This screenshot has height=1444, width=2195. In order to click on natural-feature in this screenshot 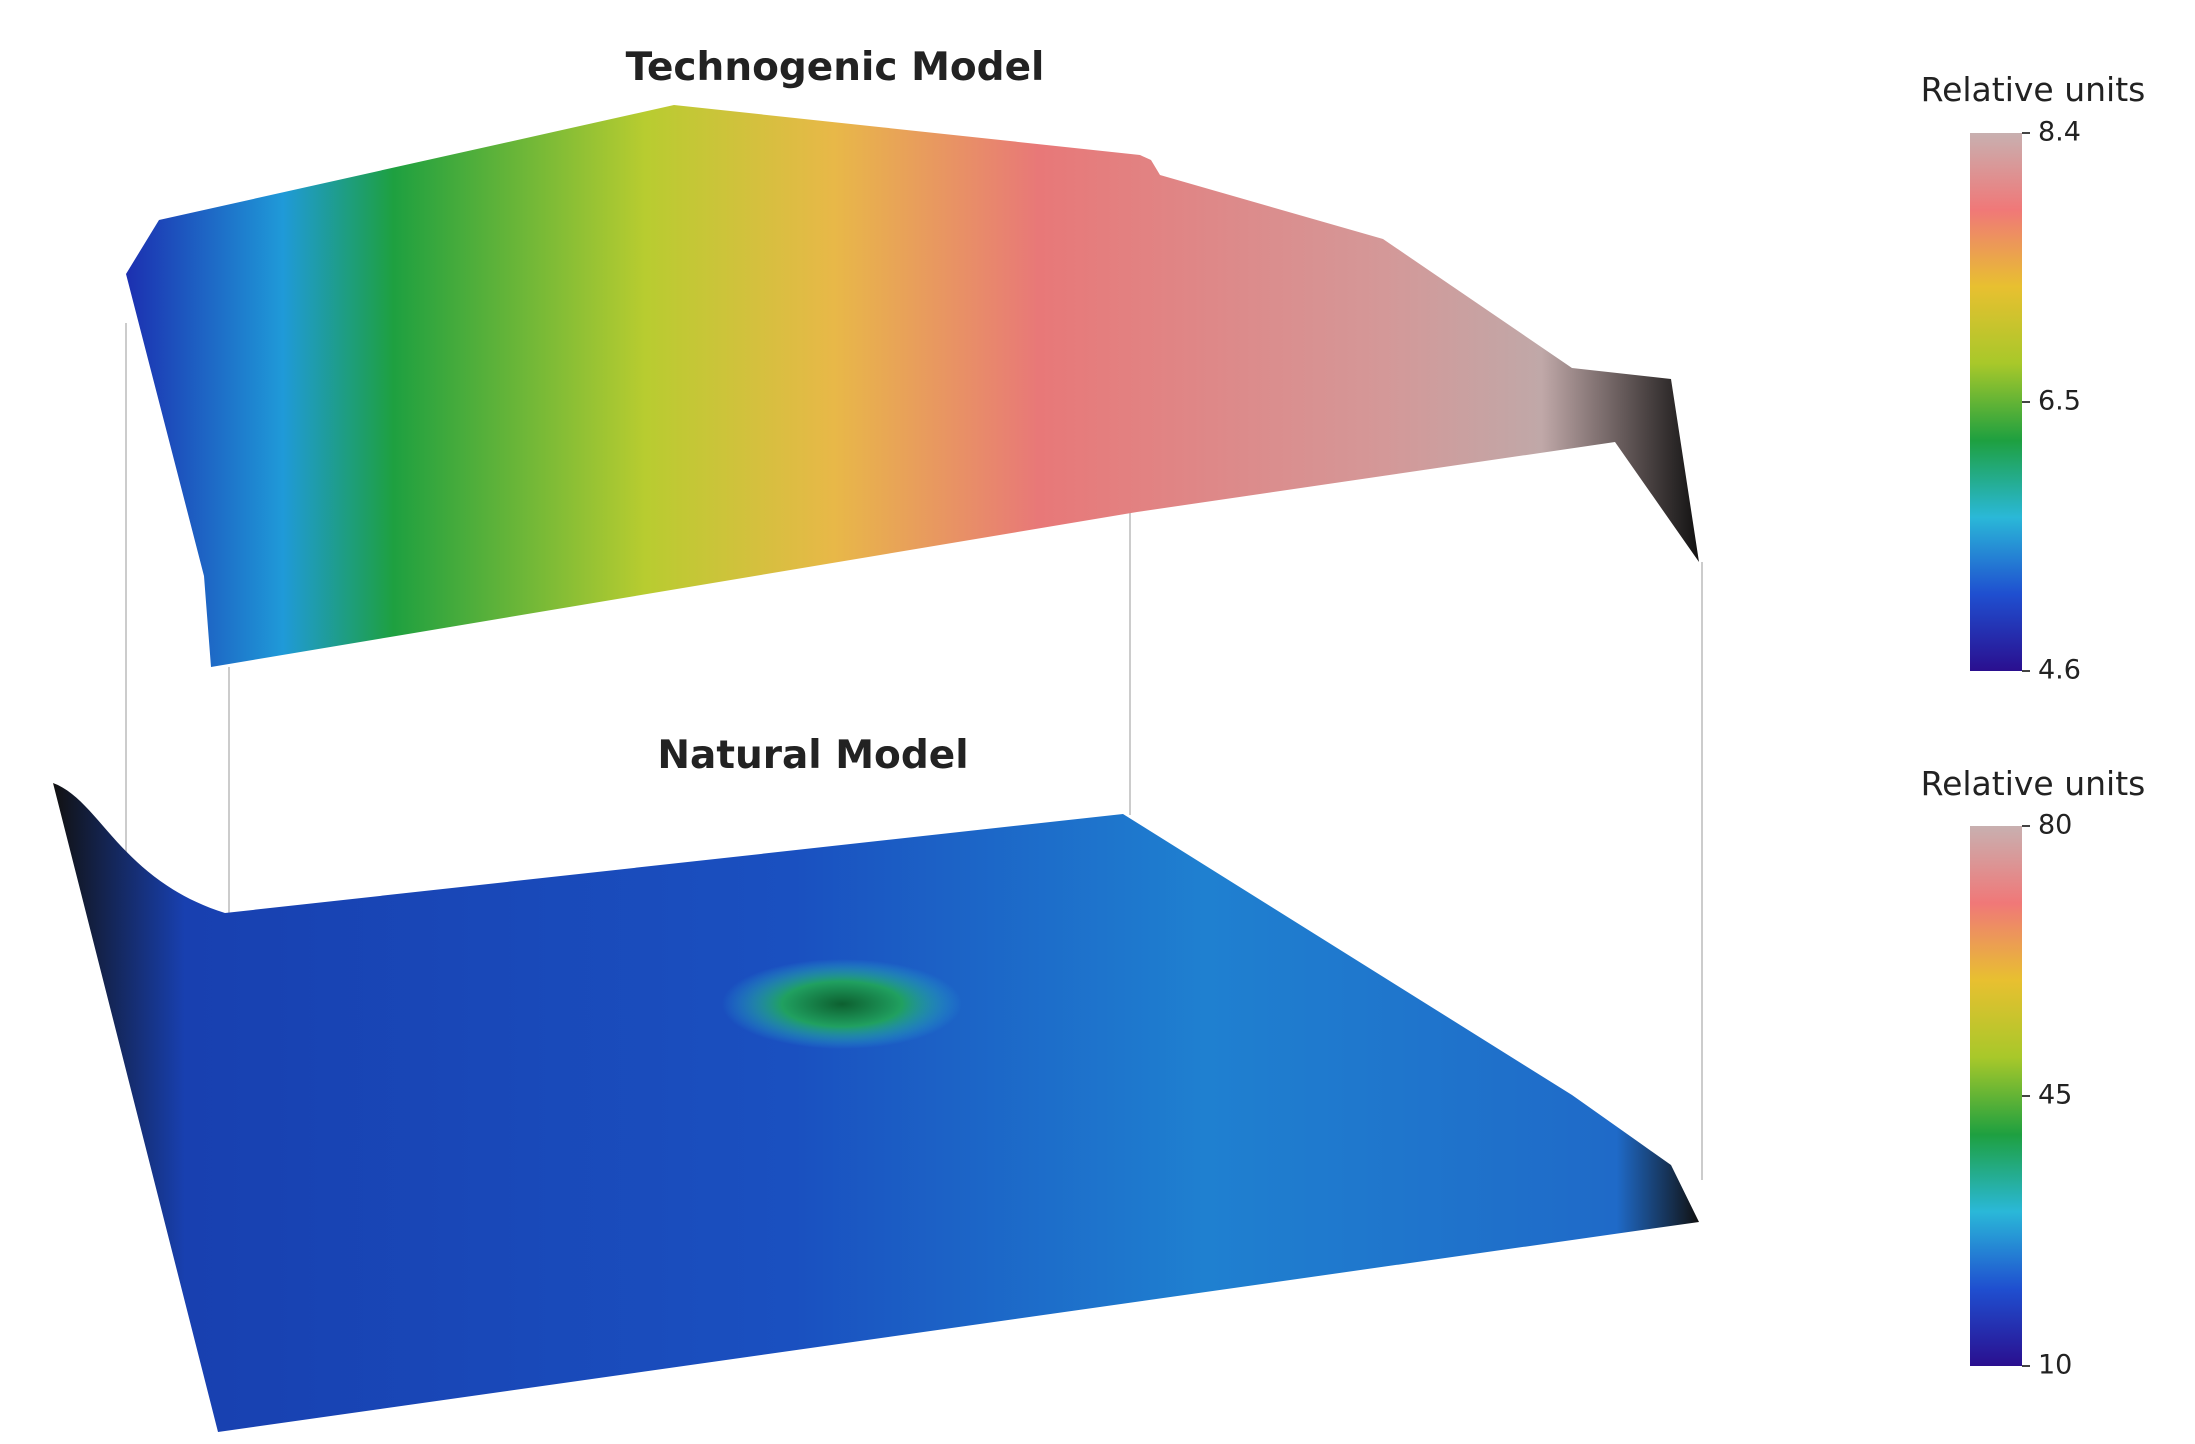, I will do `click(842, 1004)`.